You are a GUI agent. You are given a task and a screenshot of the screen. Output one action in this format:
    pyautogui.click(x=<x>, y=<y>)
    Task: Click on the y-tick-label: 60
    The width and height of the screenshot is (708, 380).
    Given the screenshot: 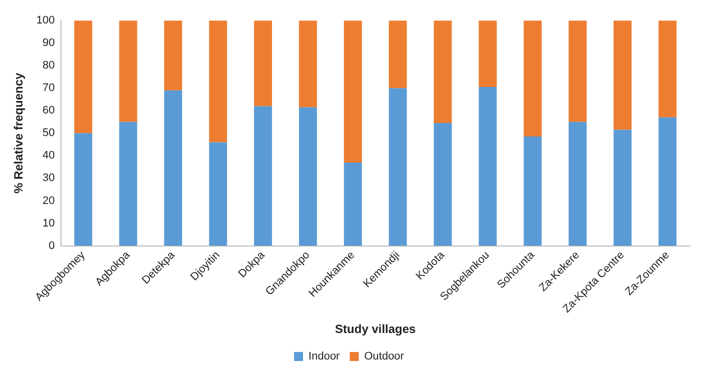 What is the action you would take?
    pyautogui.click(x=48, y=110)
    